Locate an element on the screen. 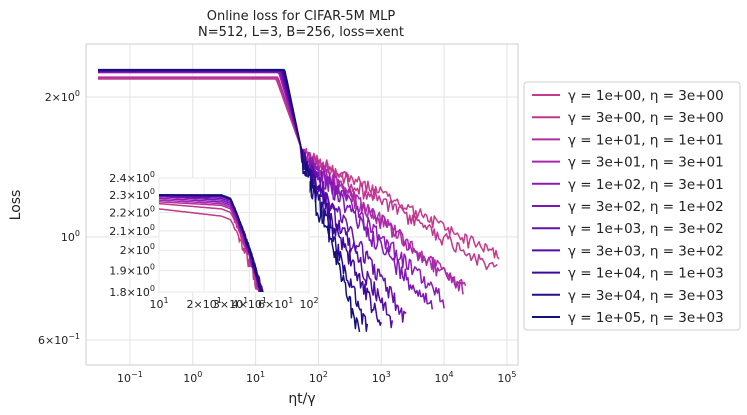 The image size is (747, 415). inset-series-clip is located at coordinates (212, 243).